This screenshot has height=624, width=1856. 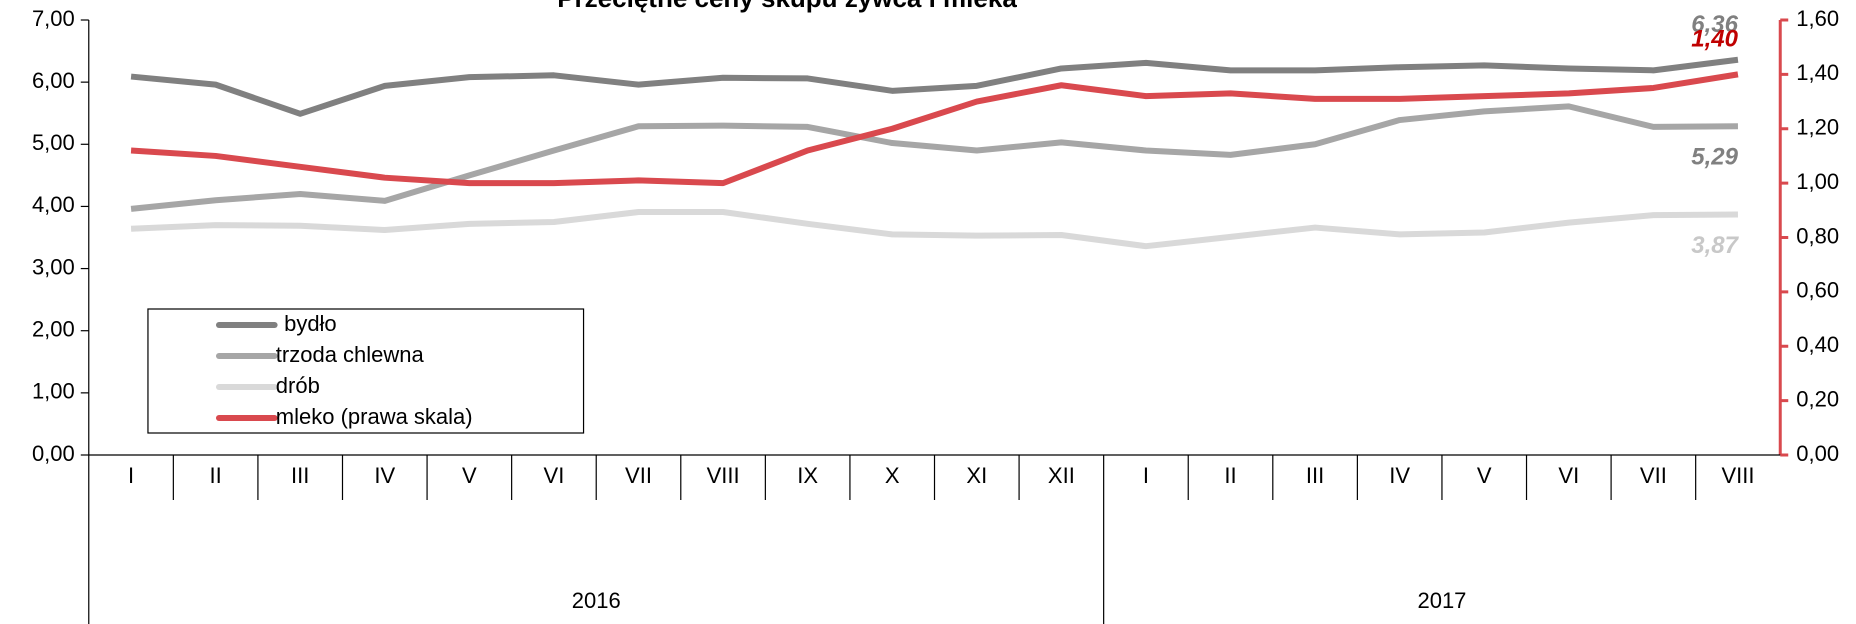 I want to click on y-tick-label: 2,00, so click(x=53, y=329).